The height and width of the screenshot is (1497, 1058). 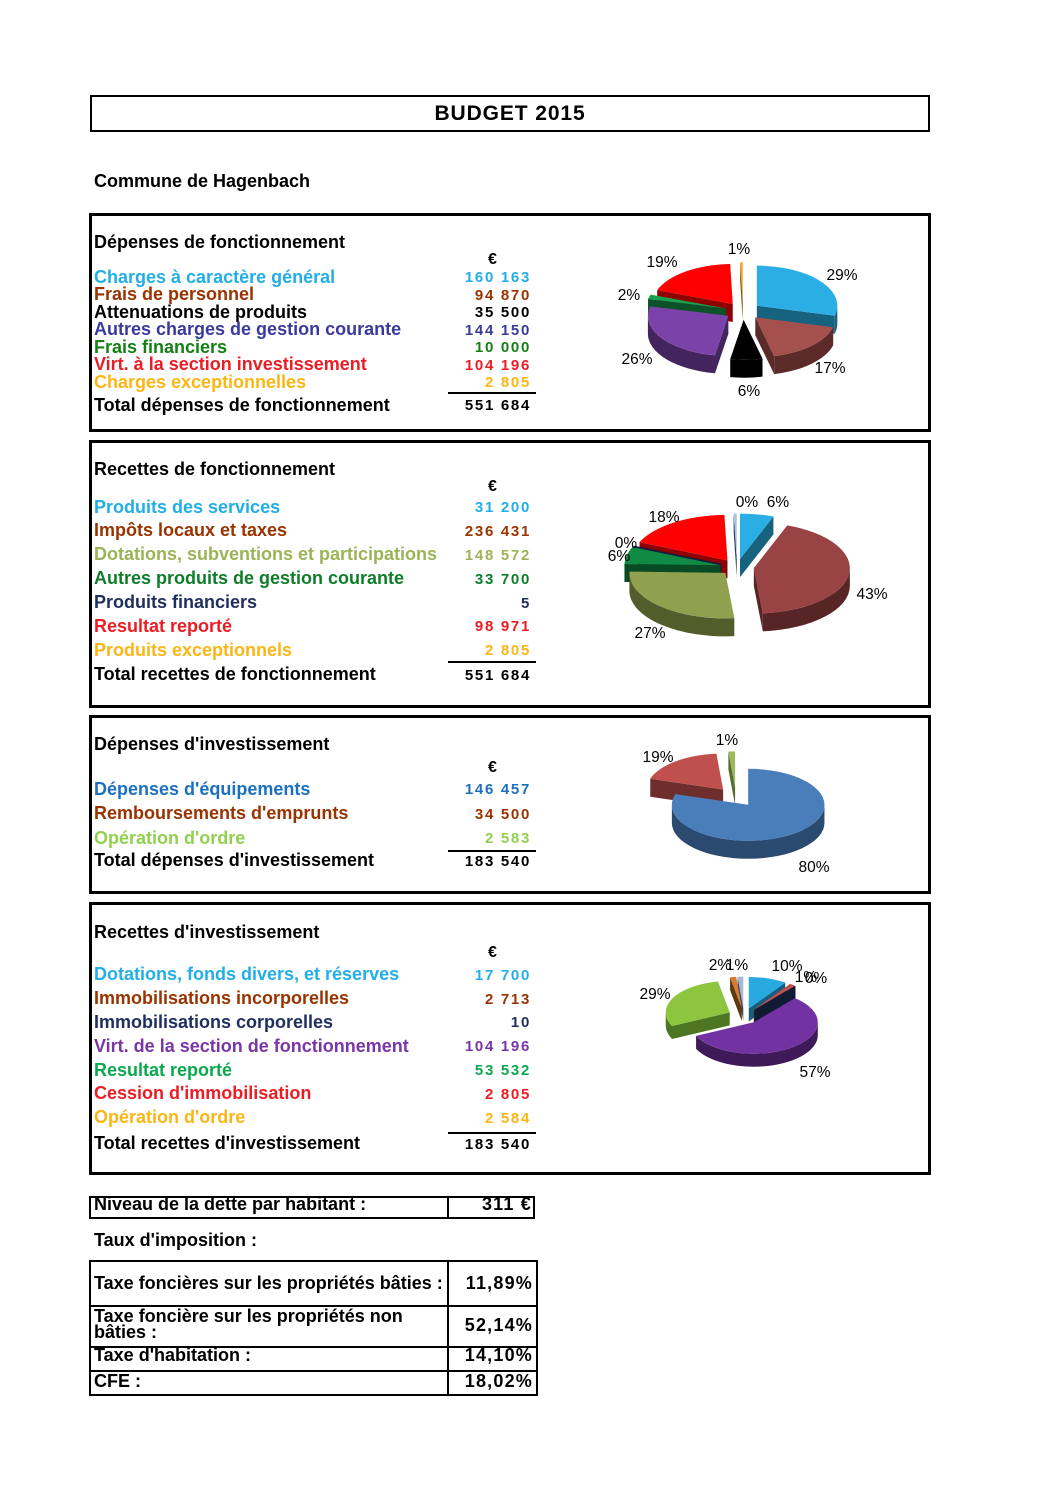 I want to click on svg-text: 26%, so click(x=636, y=359).